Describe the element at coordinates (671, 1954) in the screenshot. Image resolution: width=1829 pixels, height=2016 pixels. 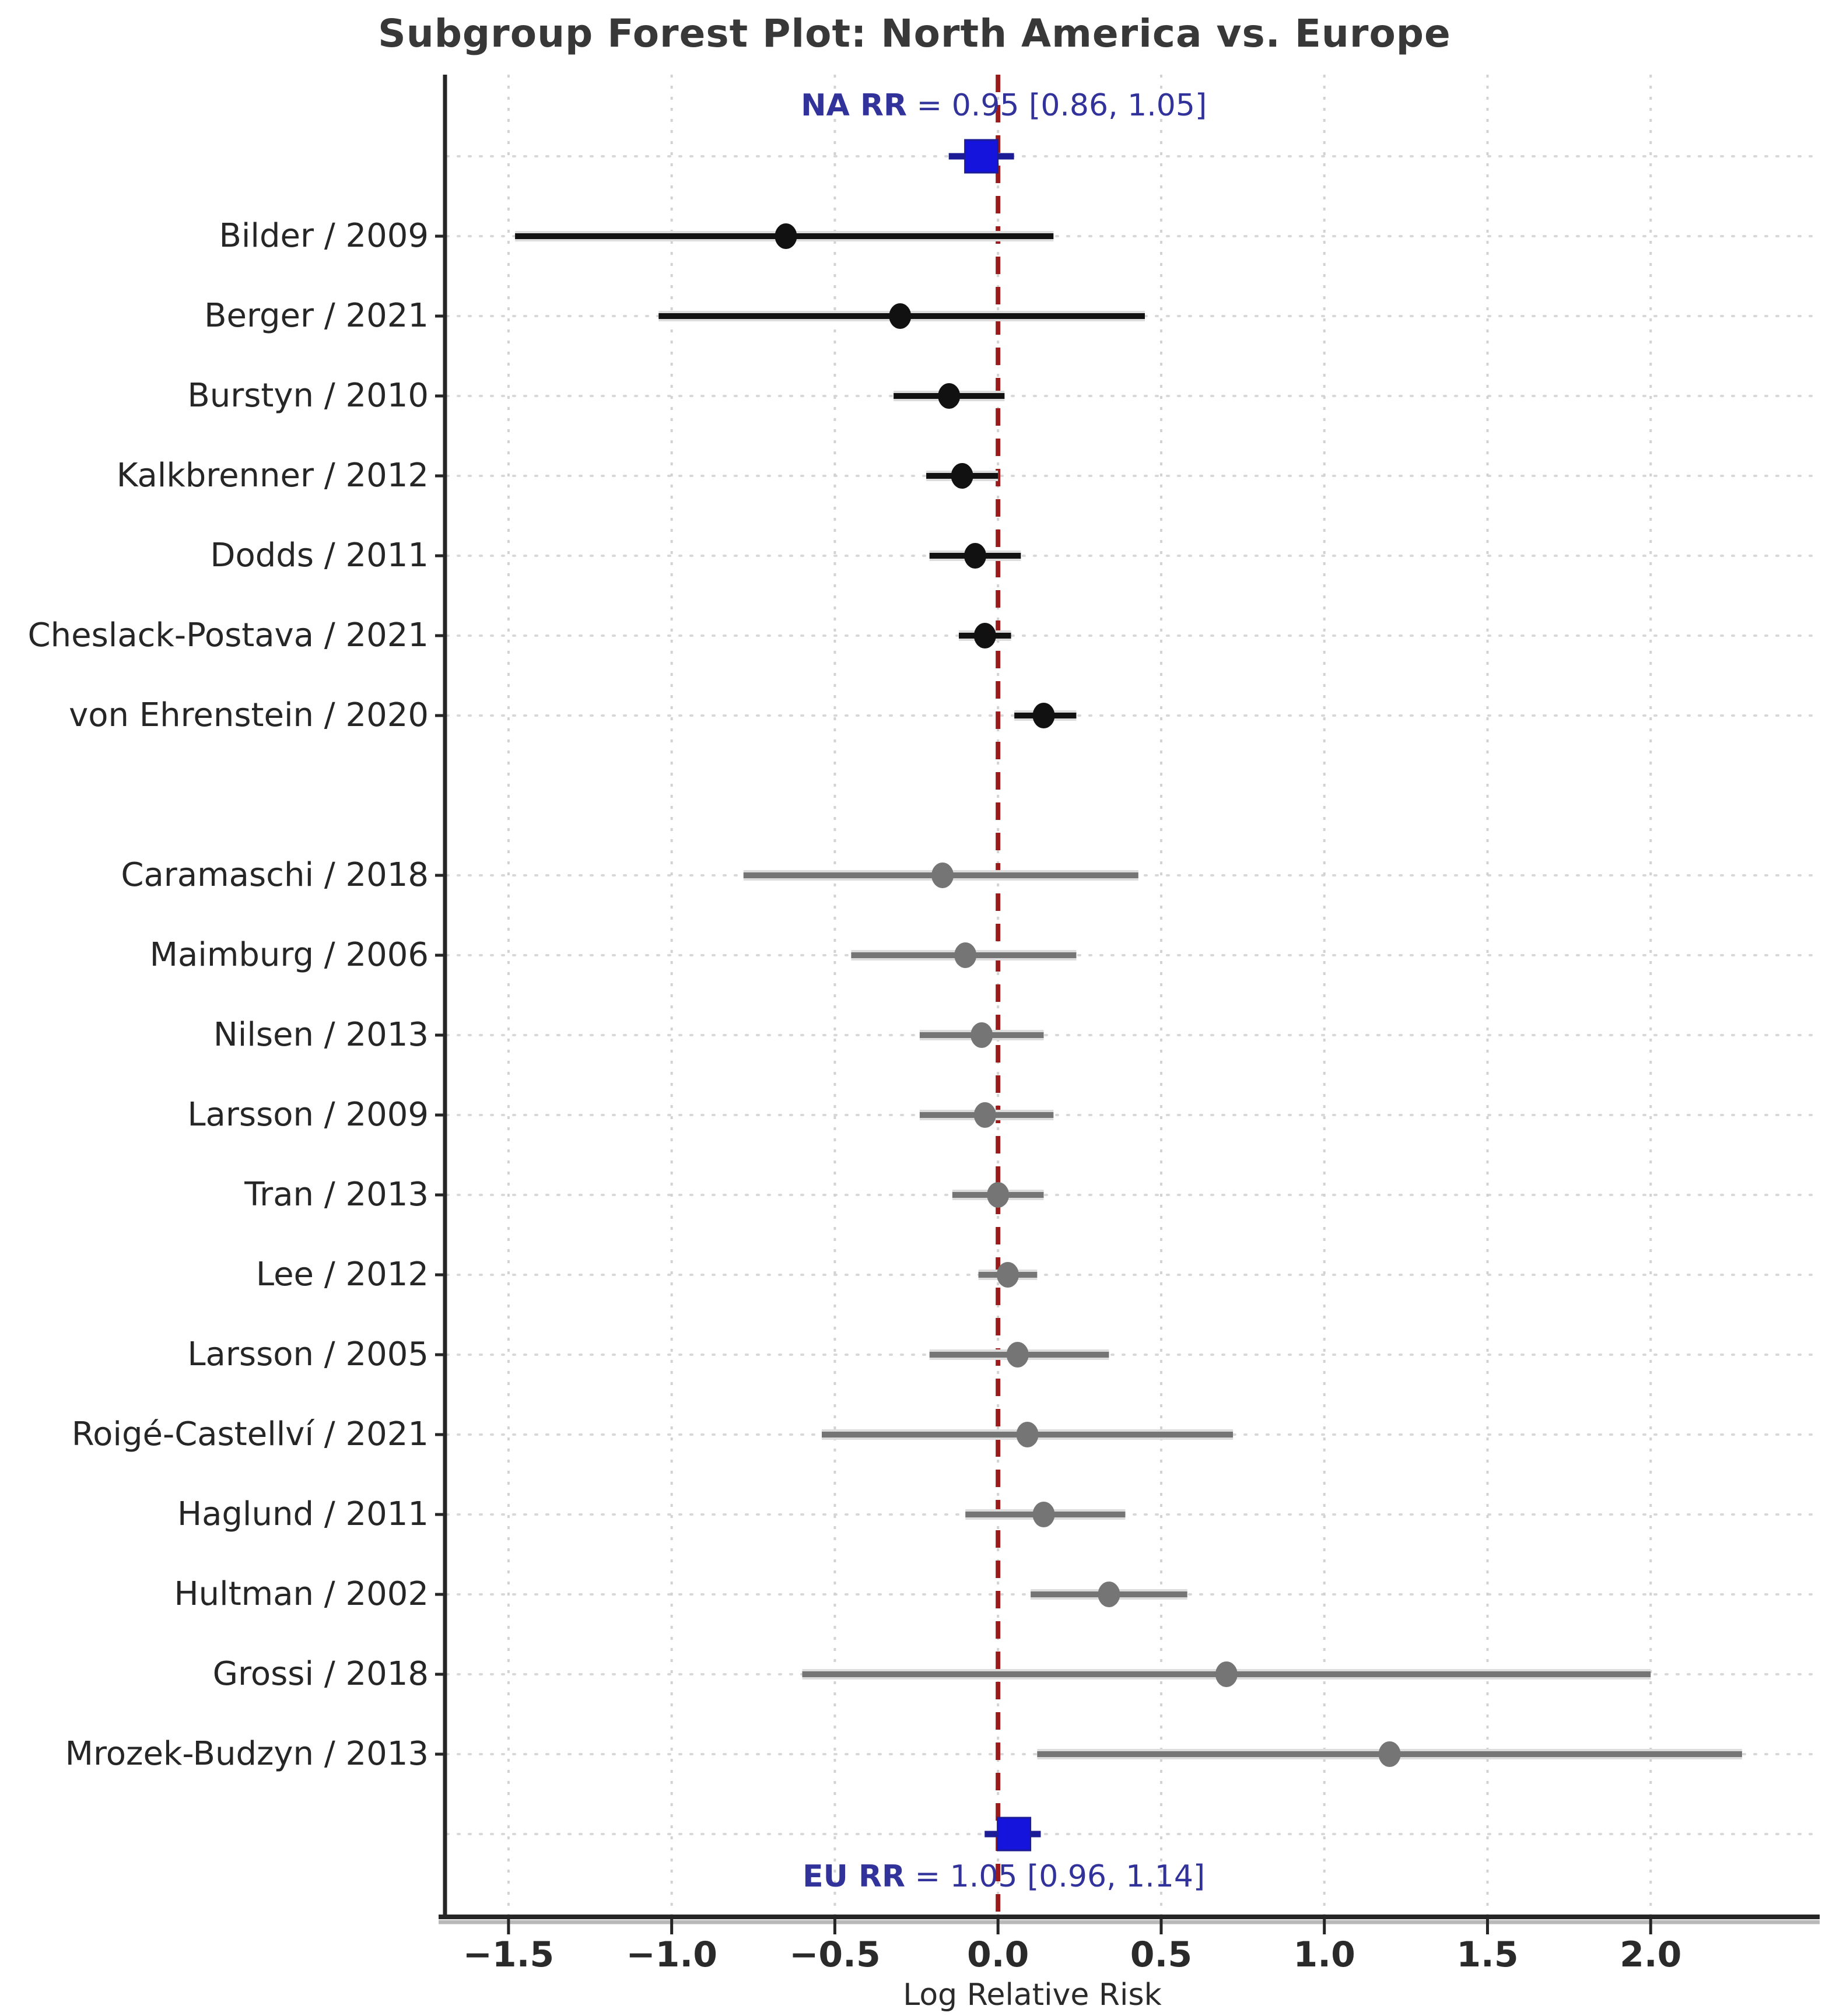
I see `x-tick-label: −1.0` at that location.